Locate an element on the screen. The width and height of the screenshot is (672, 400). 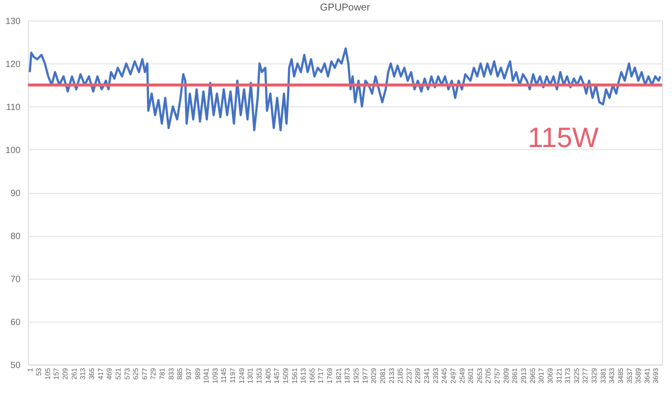
y-tick-label: 70 is located at coordinates (15, 279).